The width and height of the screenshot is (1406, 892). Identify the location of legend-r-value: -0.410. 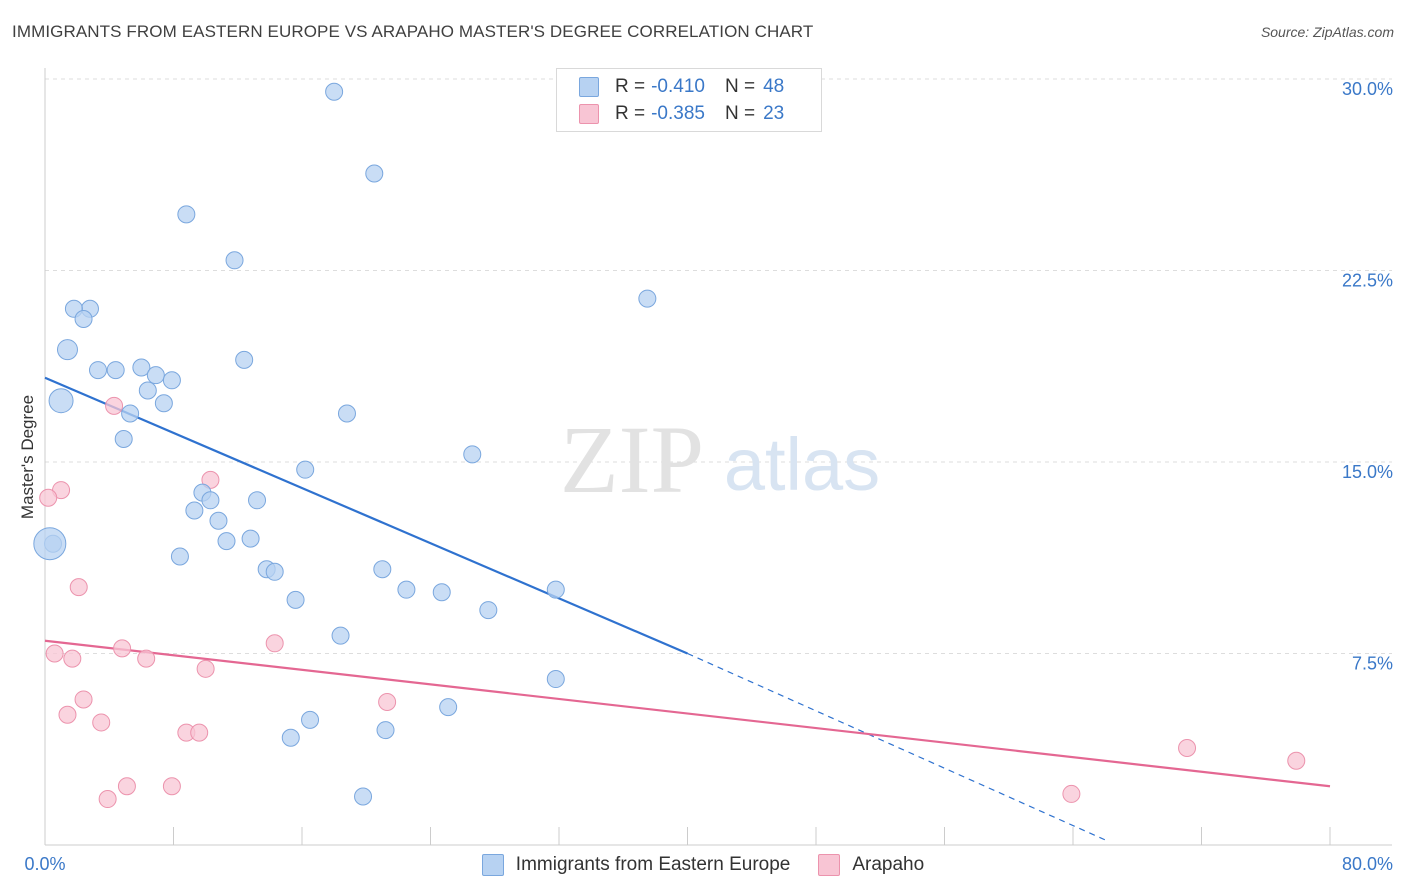
(678, 86).